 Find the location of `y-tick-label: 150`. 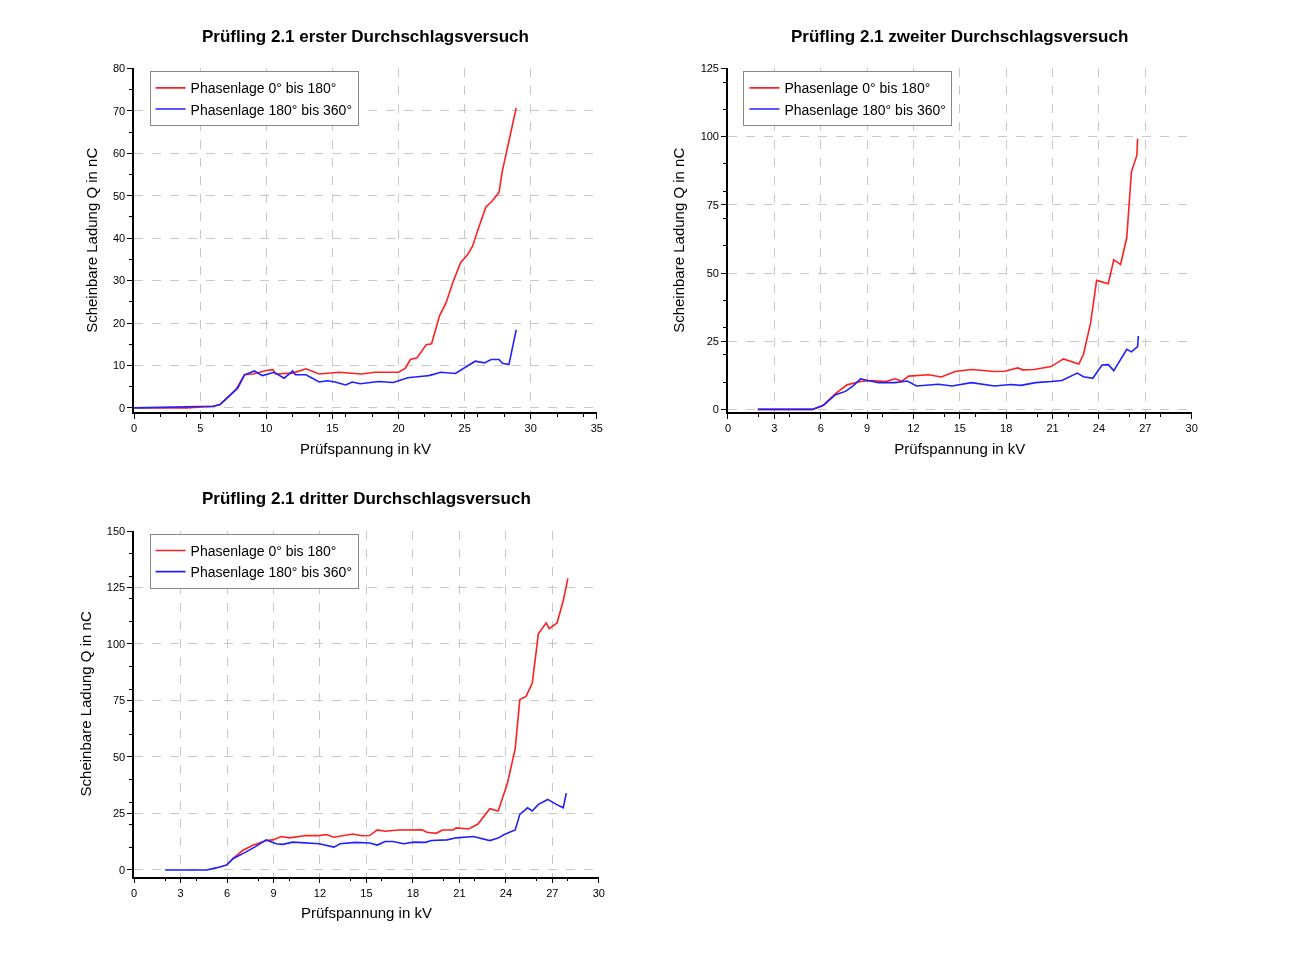

y-tick-label: 150 is located at coordinates (116, 530).